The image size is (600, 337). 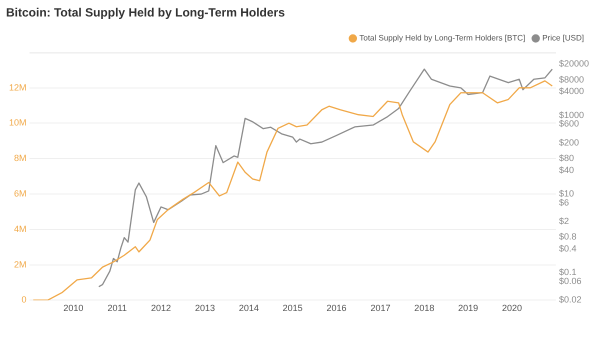 I want to click on y2-tick-label: $0.4, so click(x=567, y=249).